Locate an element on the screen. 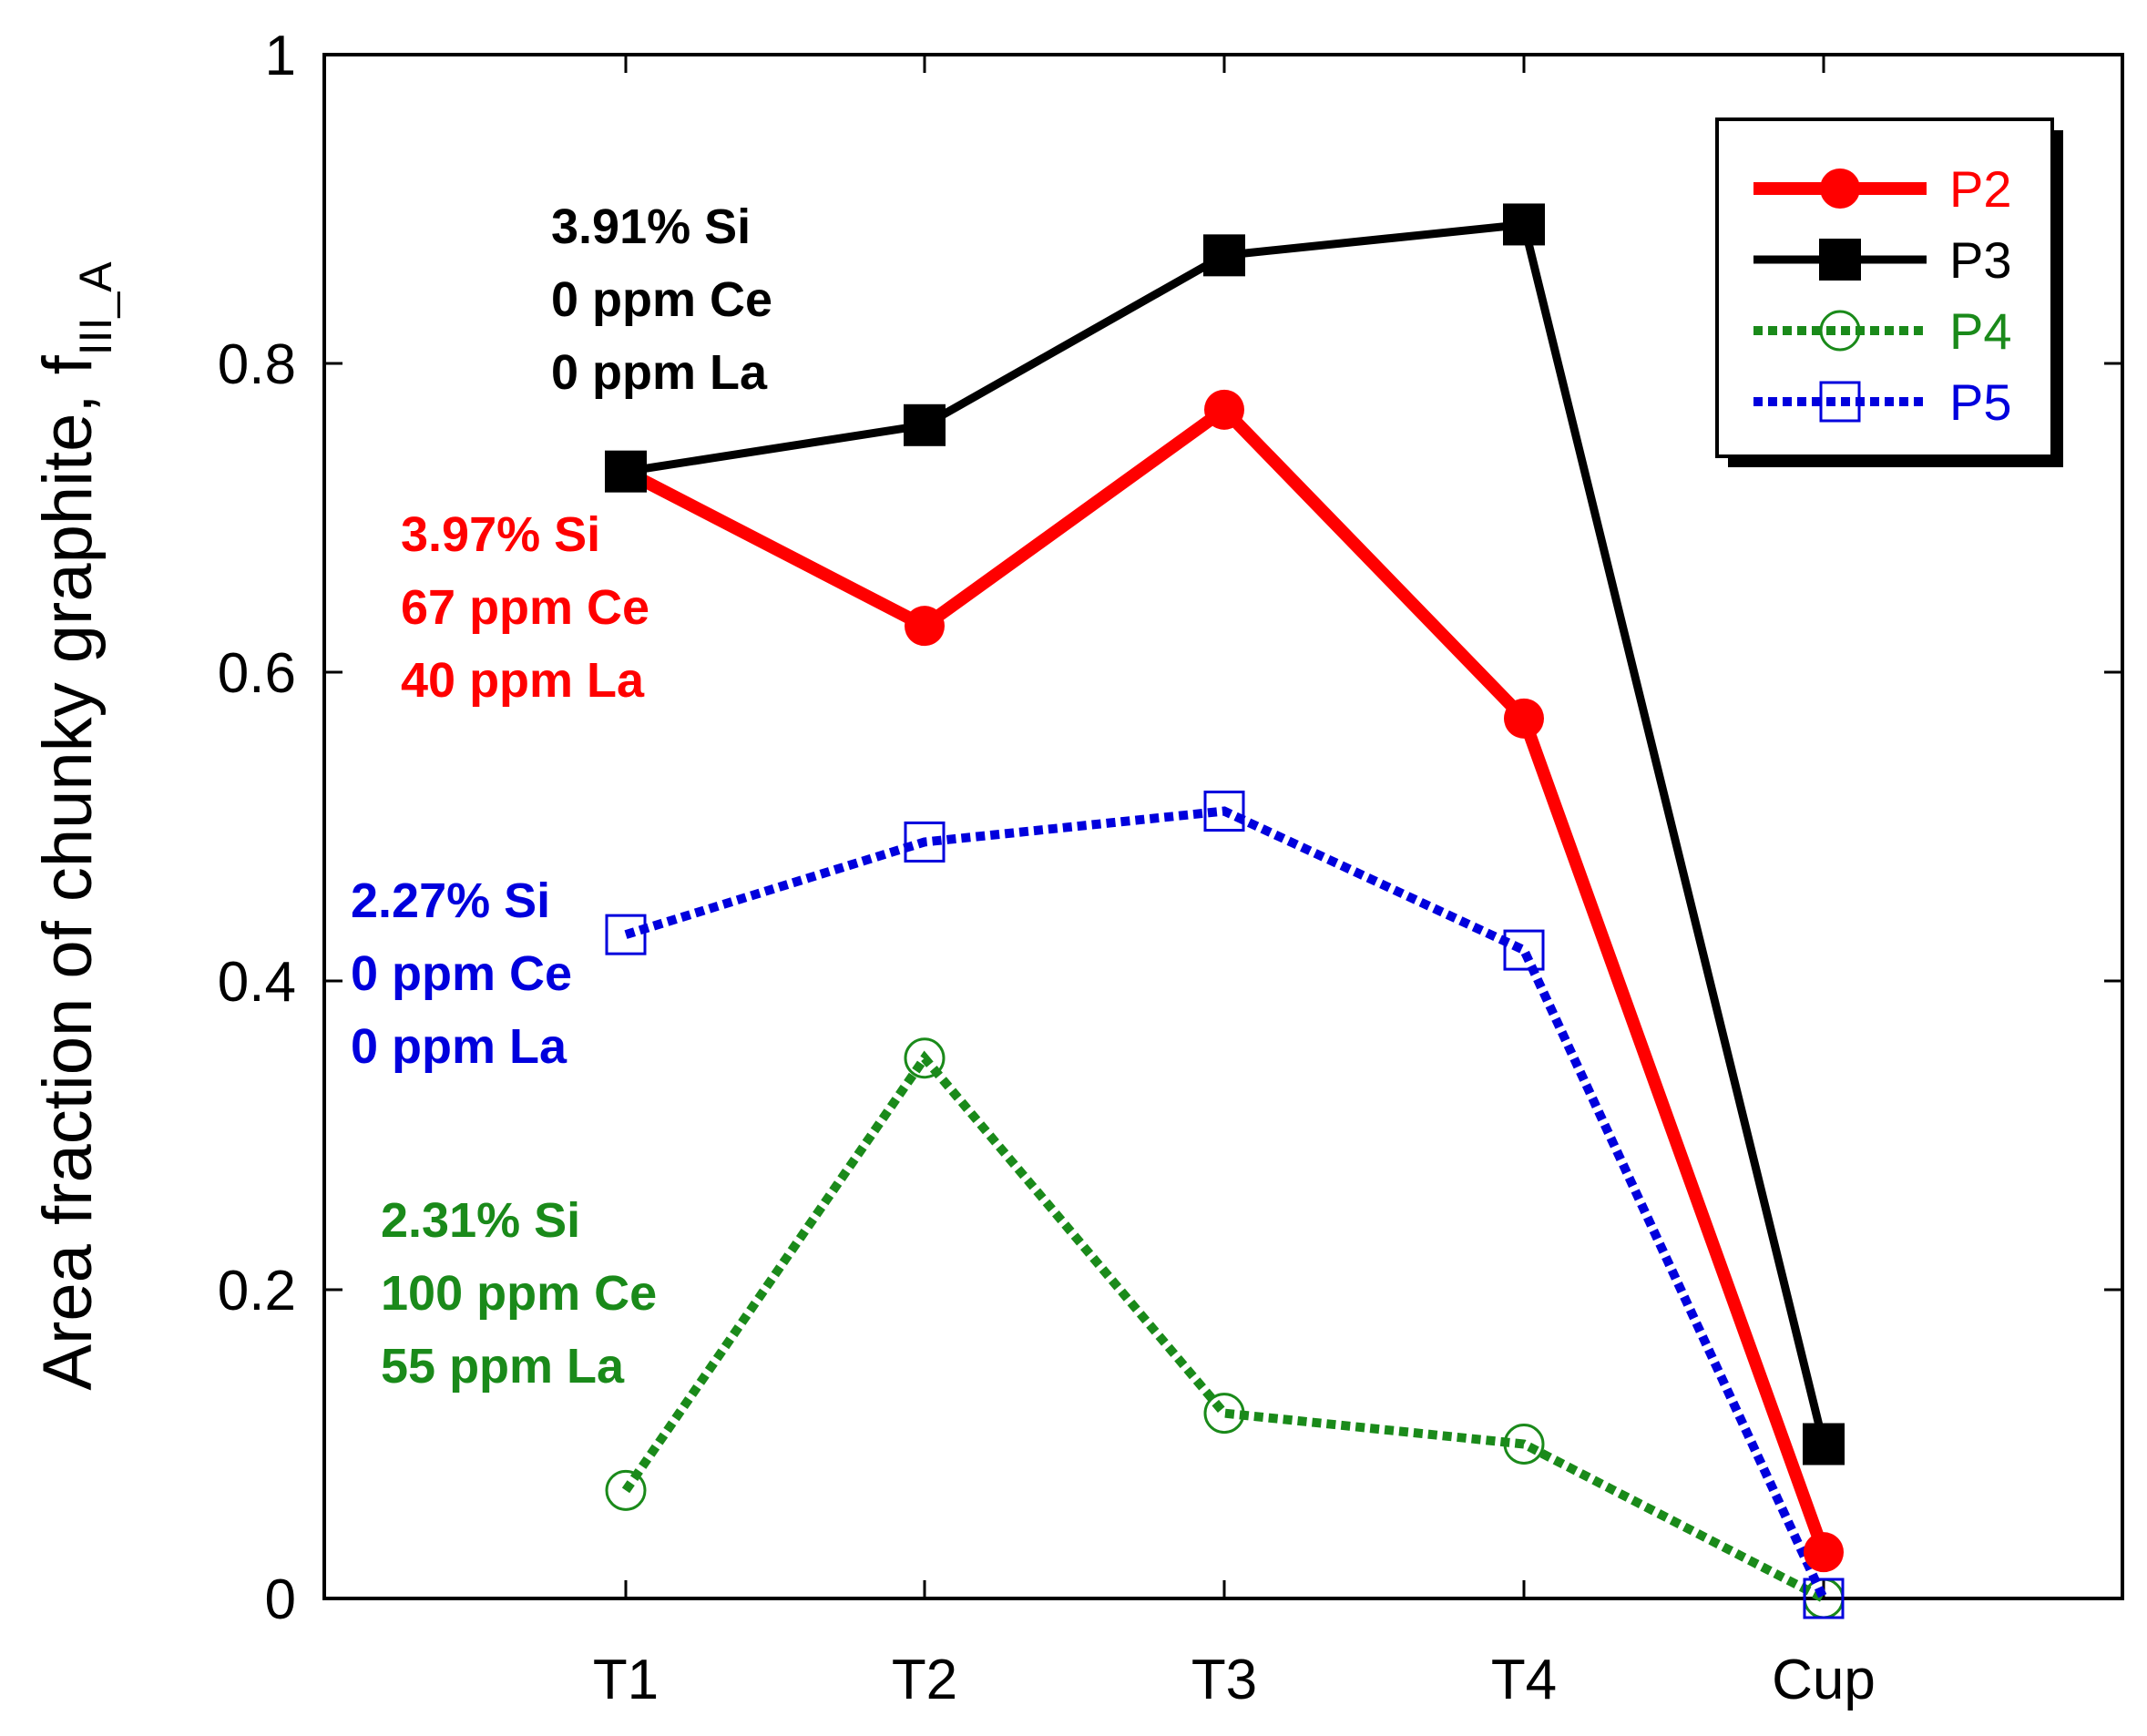 This screenshot has height=1736, width=2147. y-tick-label-5: 1 is located at coordinates (280, 56).